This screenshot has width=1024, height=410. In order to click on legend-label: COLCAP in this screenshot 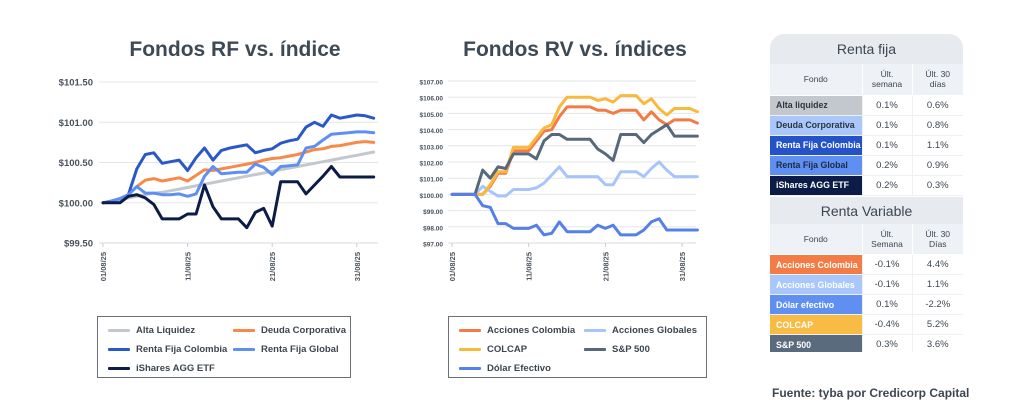, I will do `click(507, 349)`.